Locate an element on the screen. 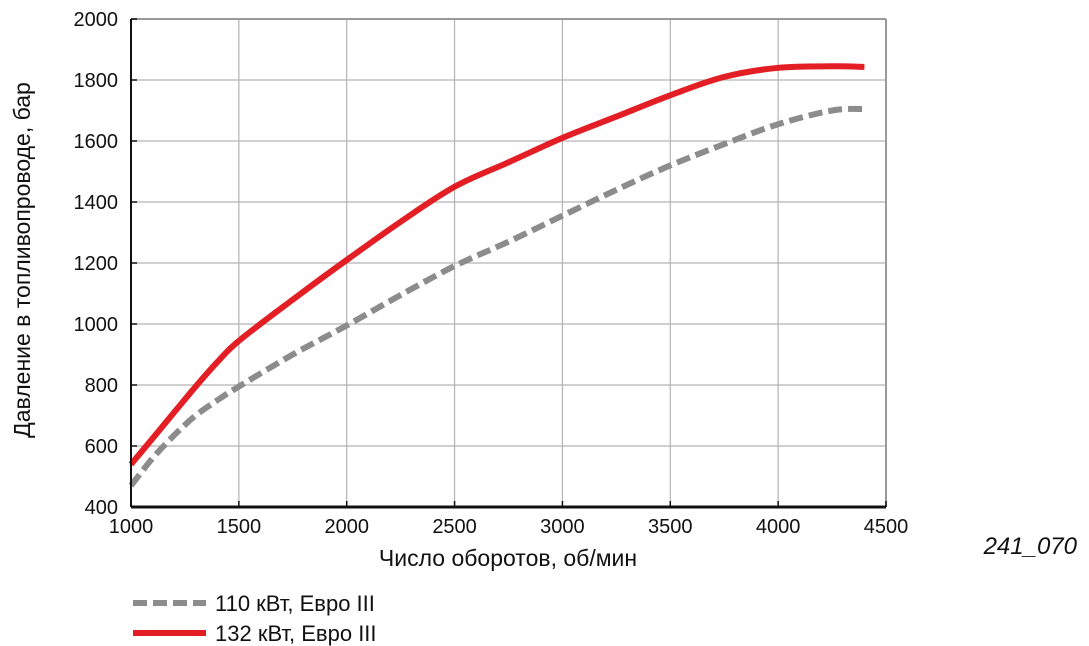 The height and width of the screenshot is (646, 1089). figure-id-label: 241_070 is located at coordinates (1030, 546).